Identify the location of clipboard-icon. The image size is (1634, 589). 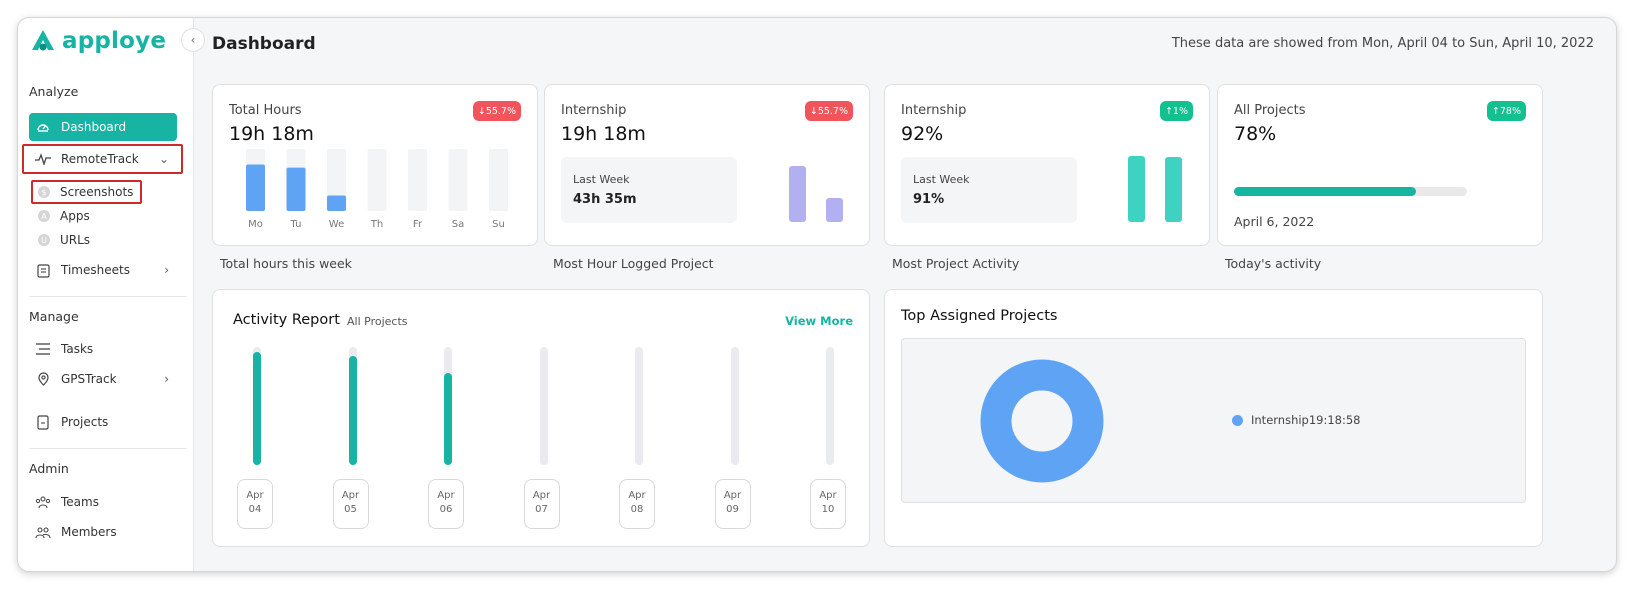
(43, 270).